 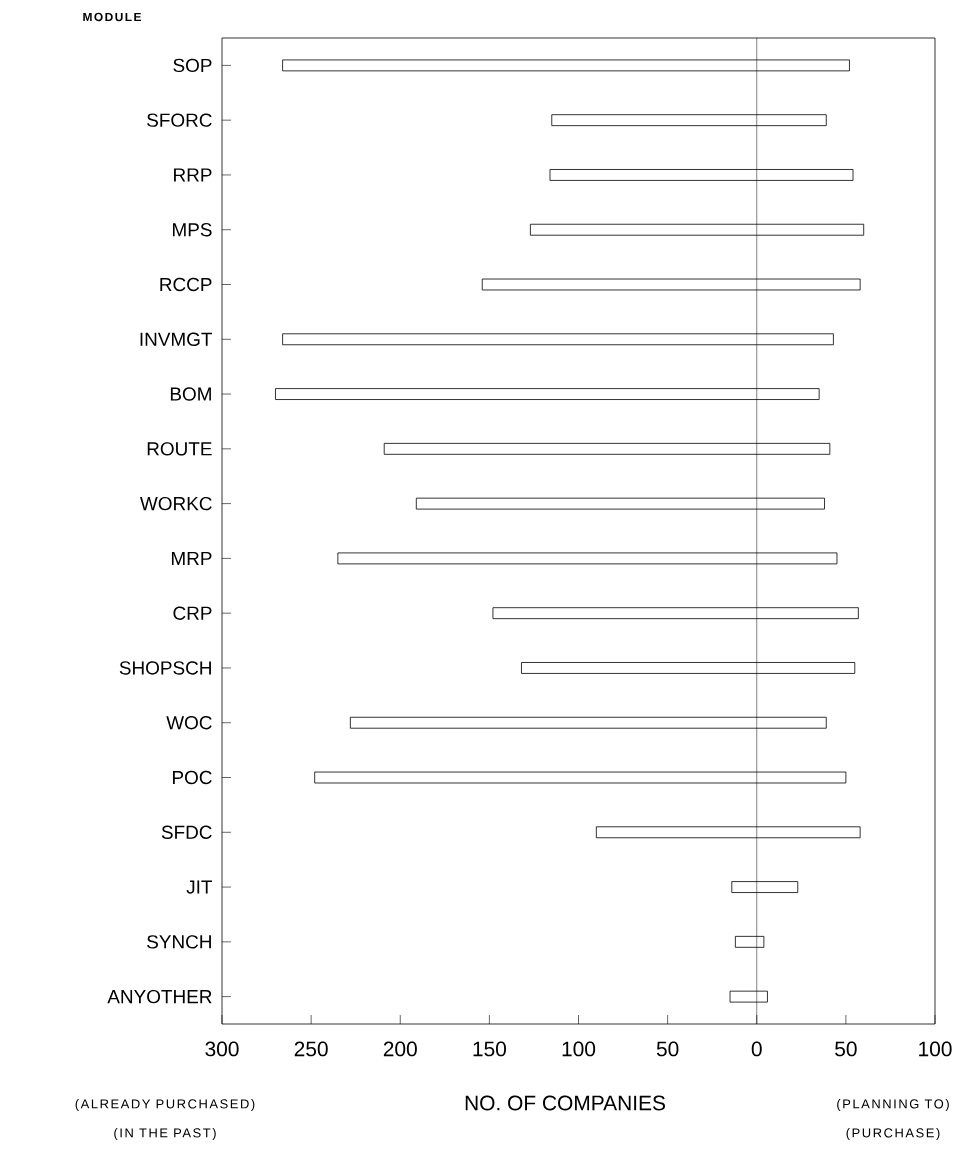 What do you see at coordinates (400, 1049) in the screenshot?
I see `x-tick-label: 200` at bounding box center [400, 1049].